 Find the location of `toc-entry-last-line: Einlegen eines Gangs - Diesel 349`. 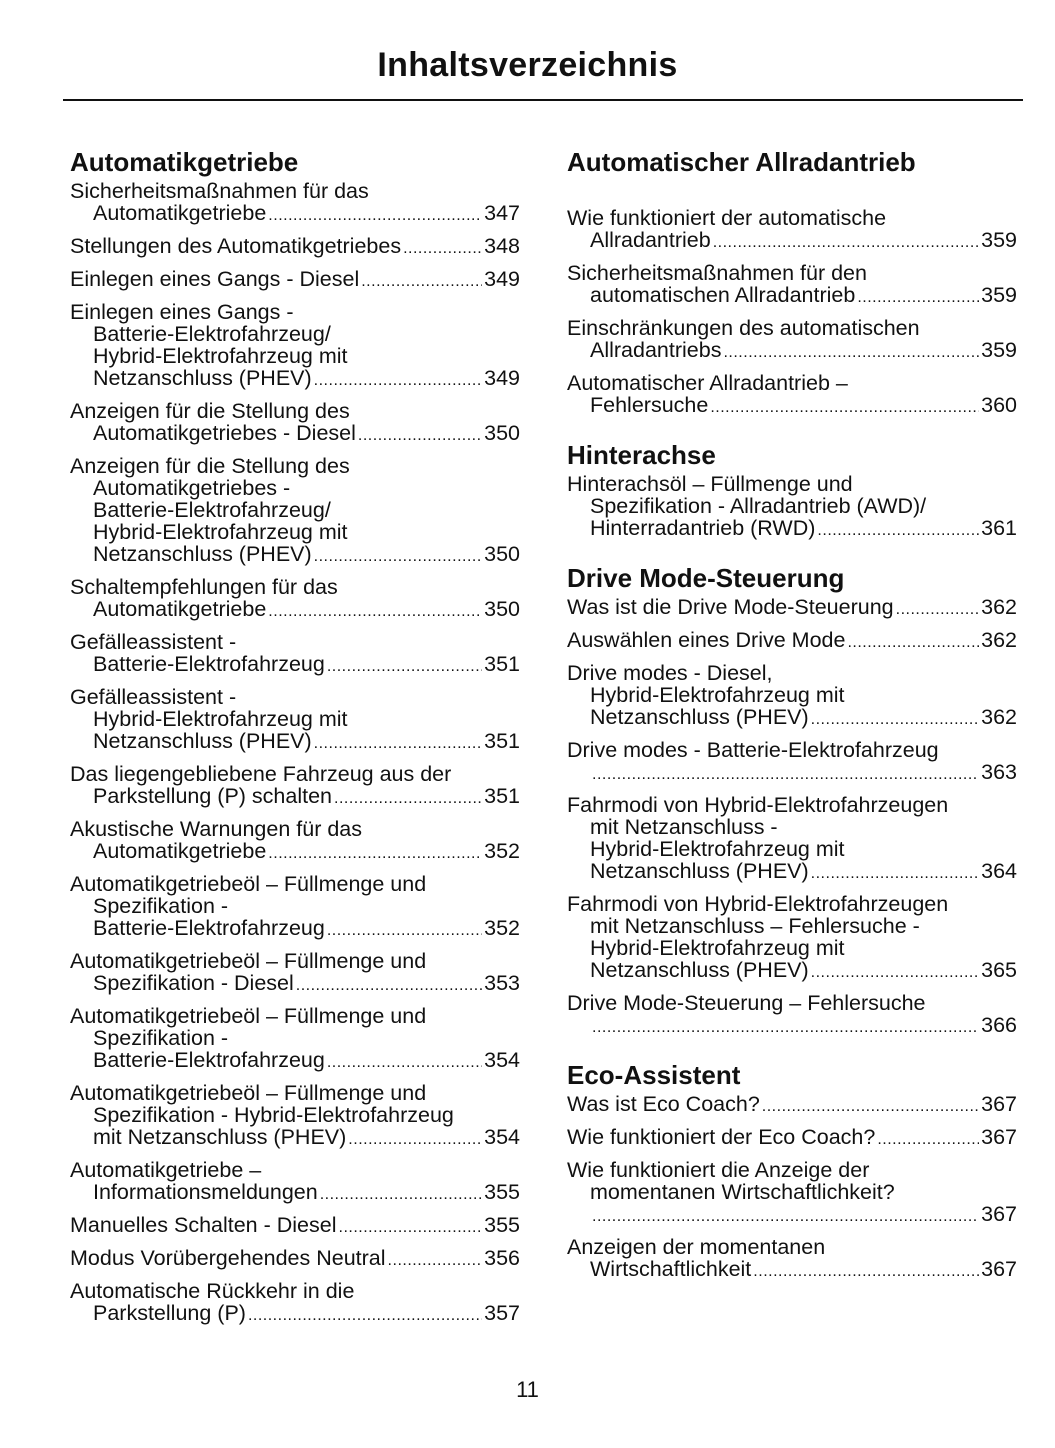

toc-entry-last-line: Einlegen eines Gangs - Diesel 349 is located at coordinates (295, 280).